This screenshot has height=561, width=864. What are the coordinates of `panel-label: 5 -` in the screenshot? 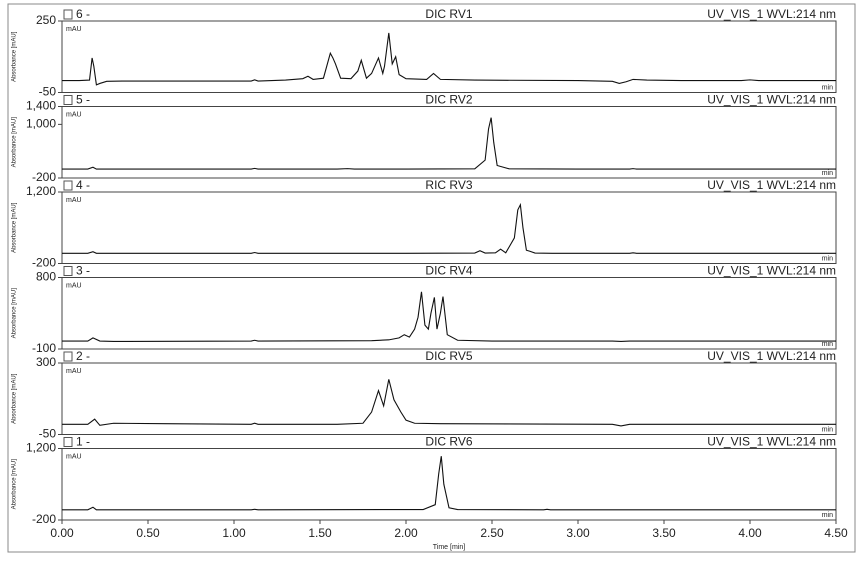 It's located at (83, 100).